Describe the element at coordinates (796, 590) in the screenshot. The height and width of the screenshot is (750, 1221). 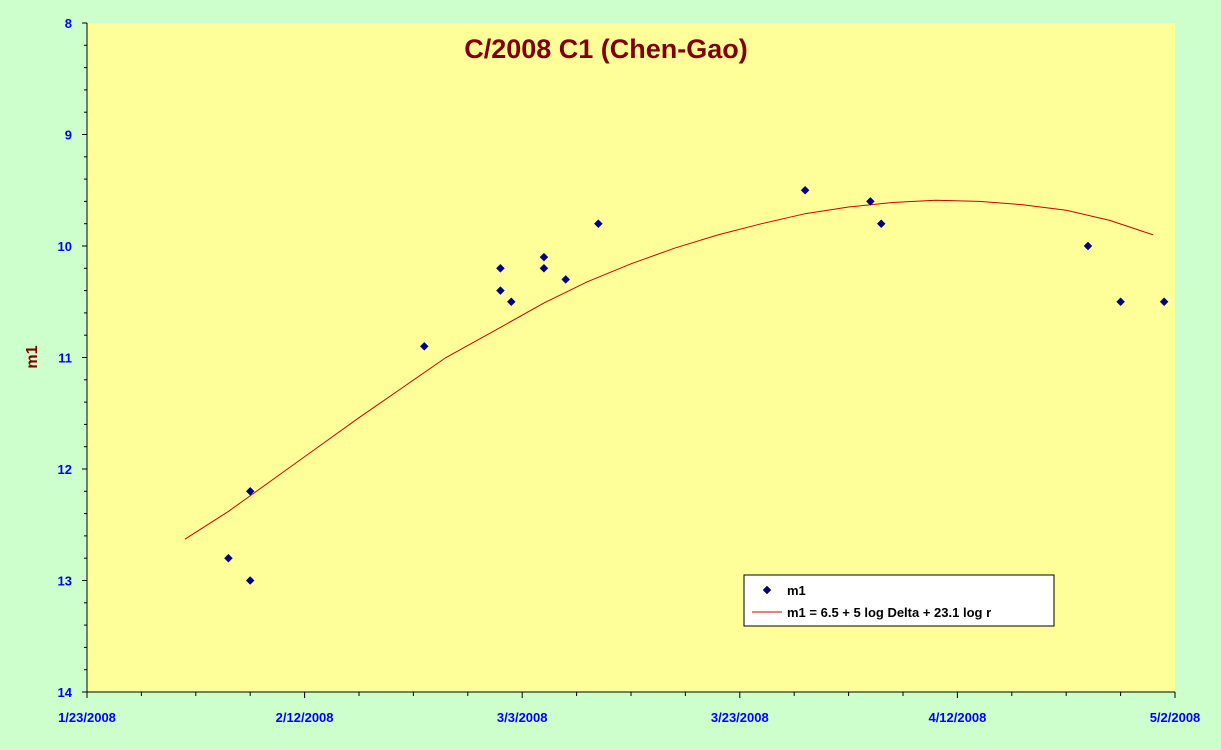
I see `legend-label: m1` at that location.